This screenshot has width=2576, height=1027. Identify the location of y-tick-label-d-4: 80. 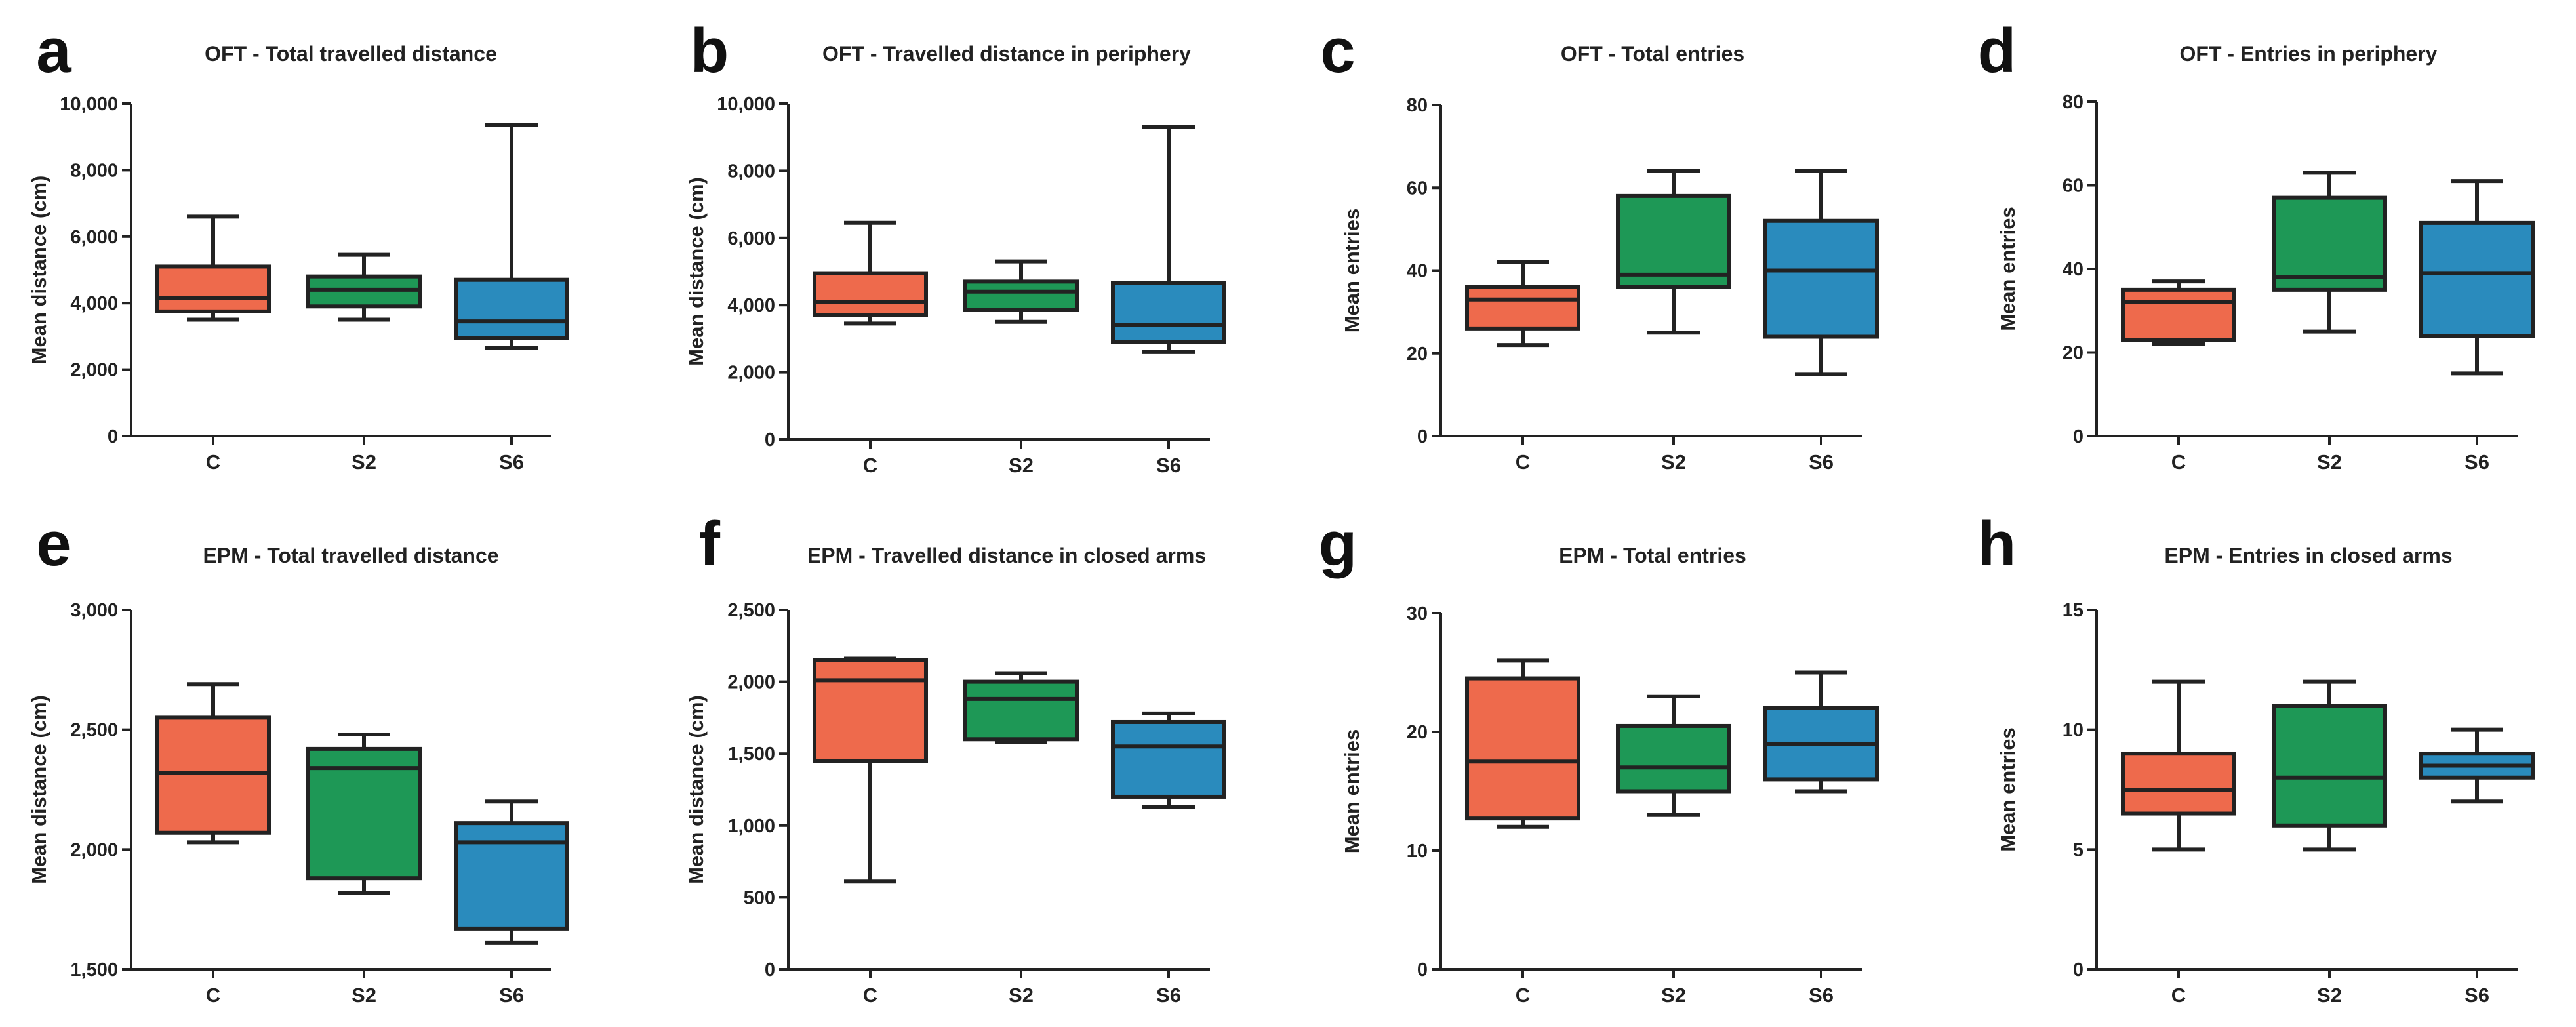
(2073, 102).